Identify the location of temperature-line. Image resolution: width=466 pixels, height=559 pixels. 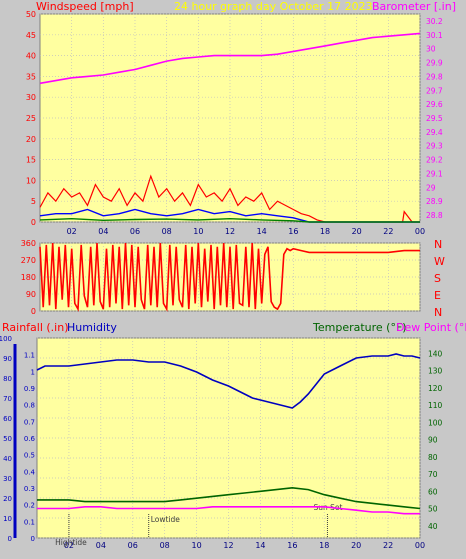
(229, 498).